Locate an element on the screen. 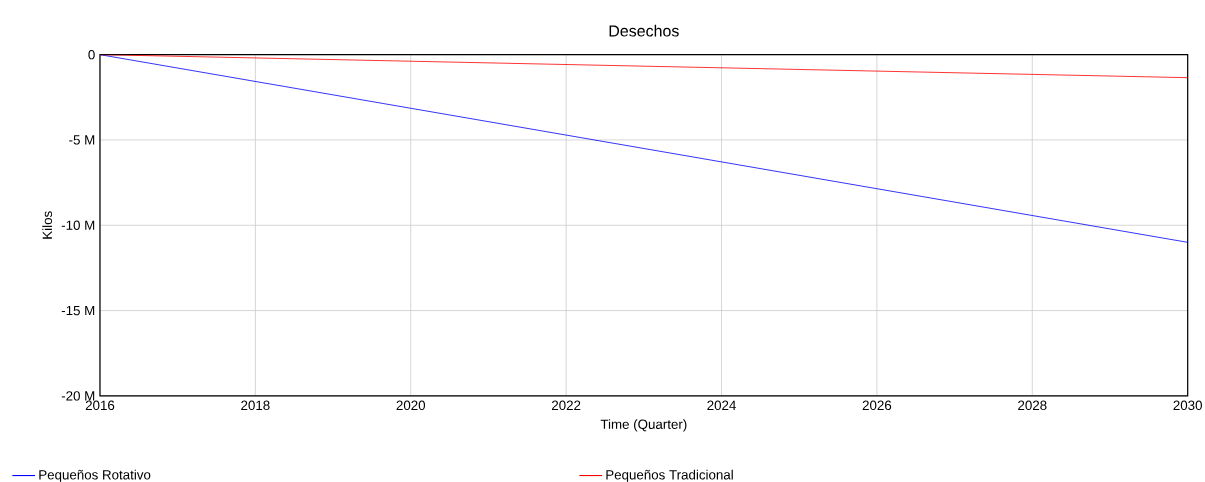 The width and height of the screenshot is (1205, 482). x-tick-label: 2016 is located at coordinates (100, 405).